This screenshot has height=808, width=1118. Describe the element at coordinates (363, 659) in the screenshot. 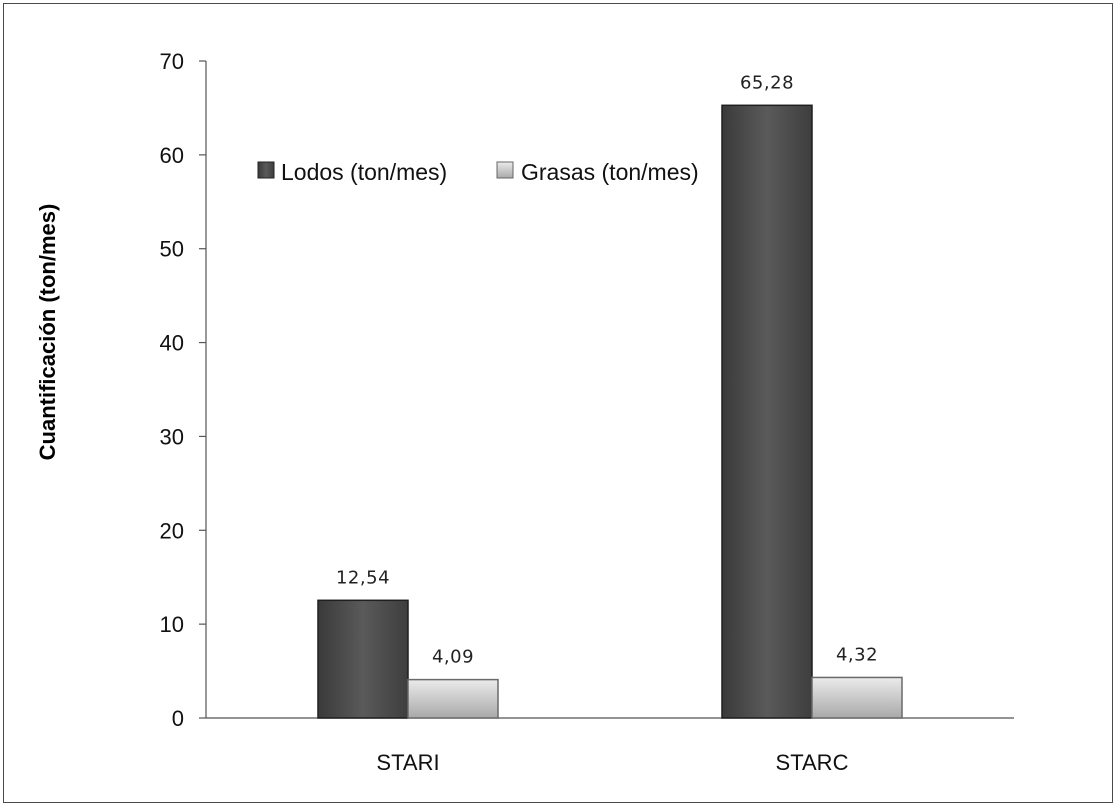

I see `bar-lodos-stari` at that location.